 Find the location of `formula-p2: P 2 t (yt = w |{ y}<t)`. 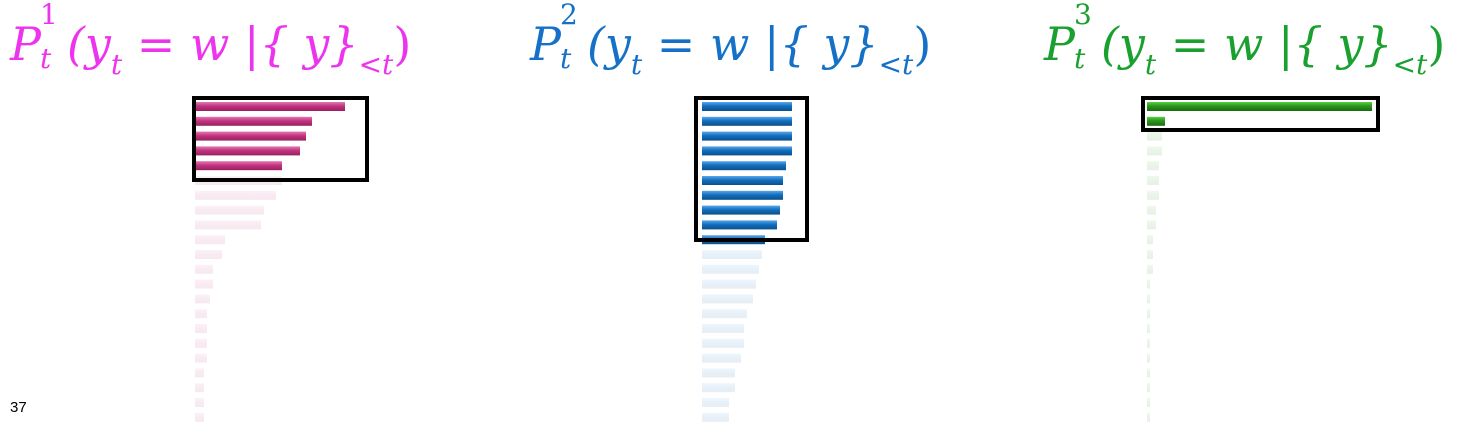

formula-p2: P 2 t (yt = w |{ y}<t) is located at coordinates (731, 52).